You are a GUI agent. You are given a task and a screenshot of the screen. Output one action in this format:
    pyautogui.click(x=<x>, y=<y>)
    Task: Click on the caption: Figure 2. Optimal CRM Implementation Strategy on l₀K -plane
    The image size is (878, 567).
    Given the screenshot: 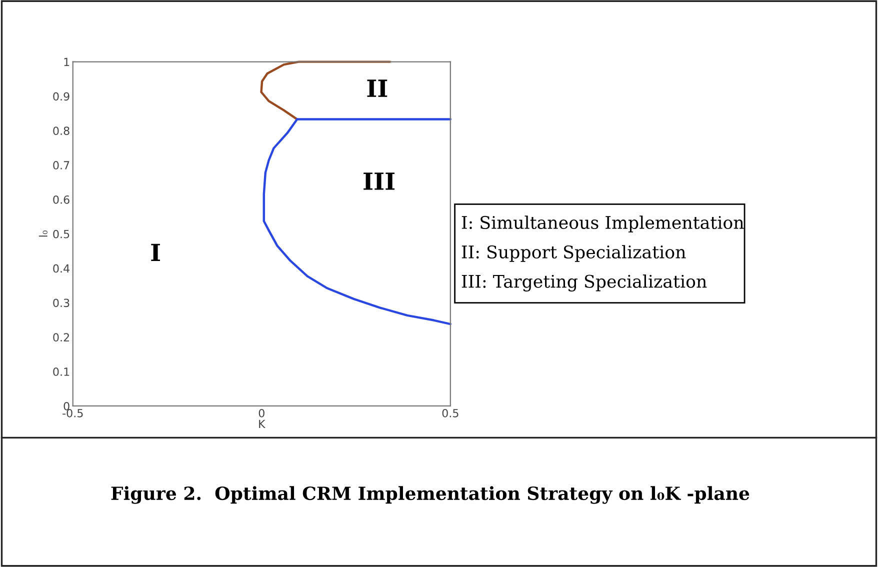 What is the action you would take?
    pyautogui.click(x=430, y=495)
    